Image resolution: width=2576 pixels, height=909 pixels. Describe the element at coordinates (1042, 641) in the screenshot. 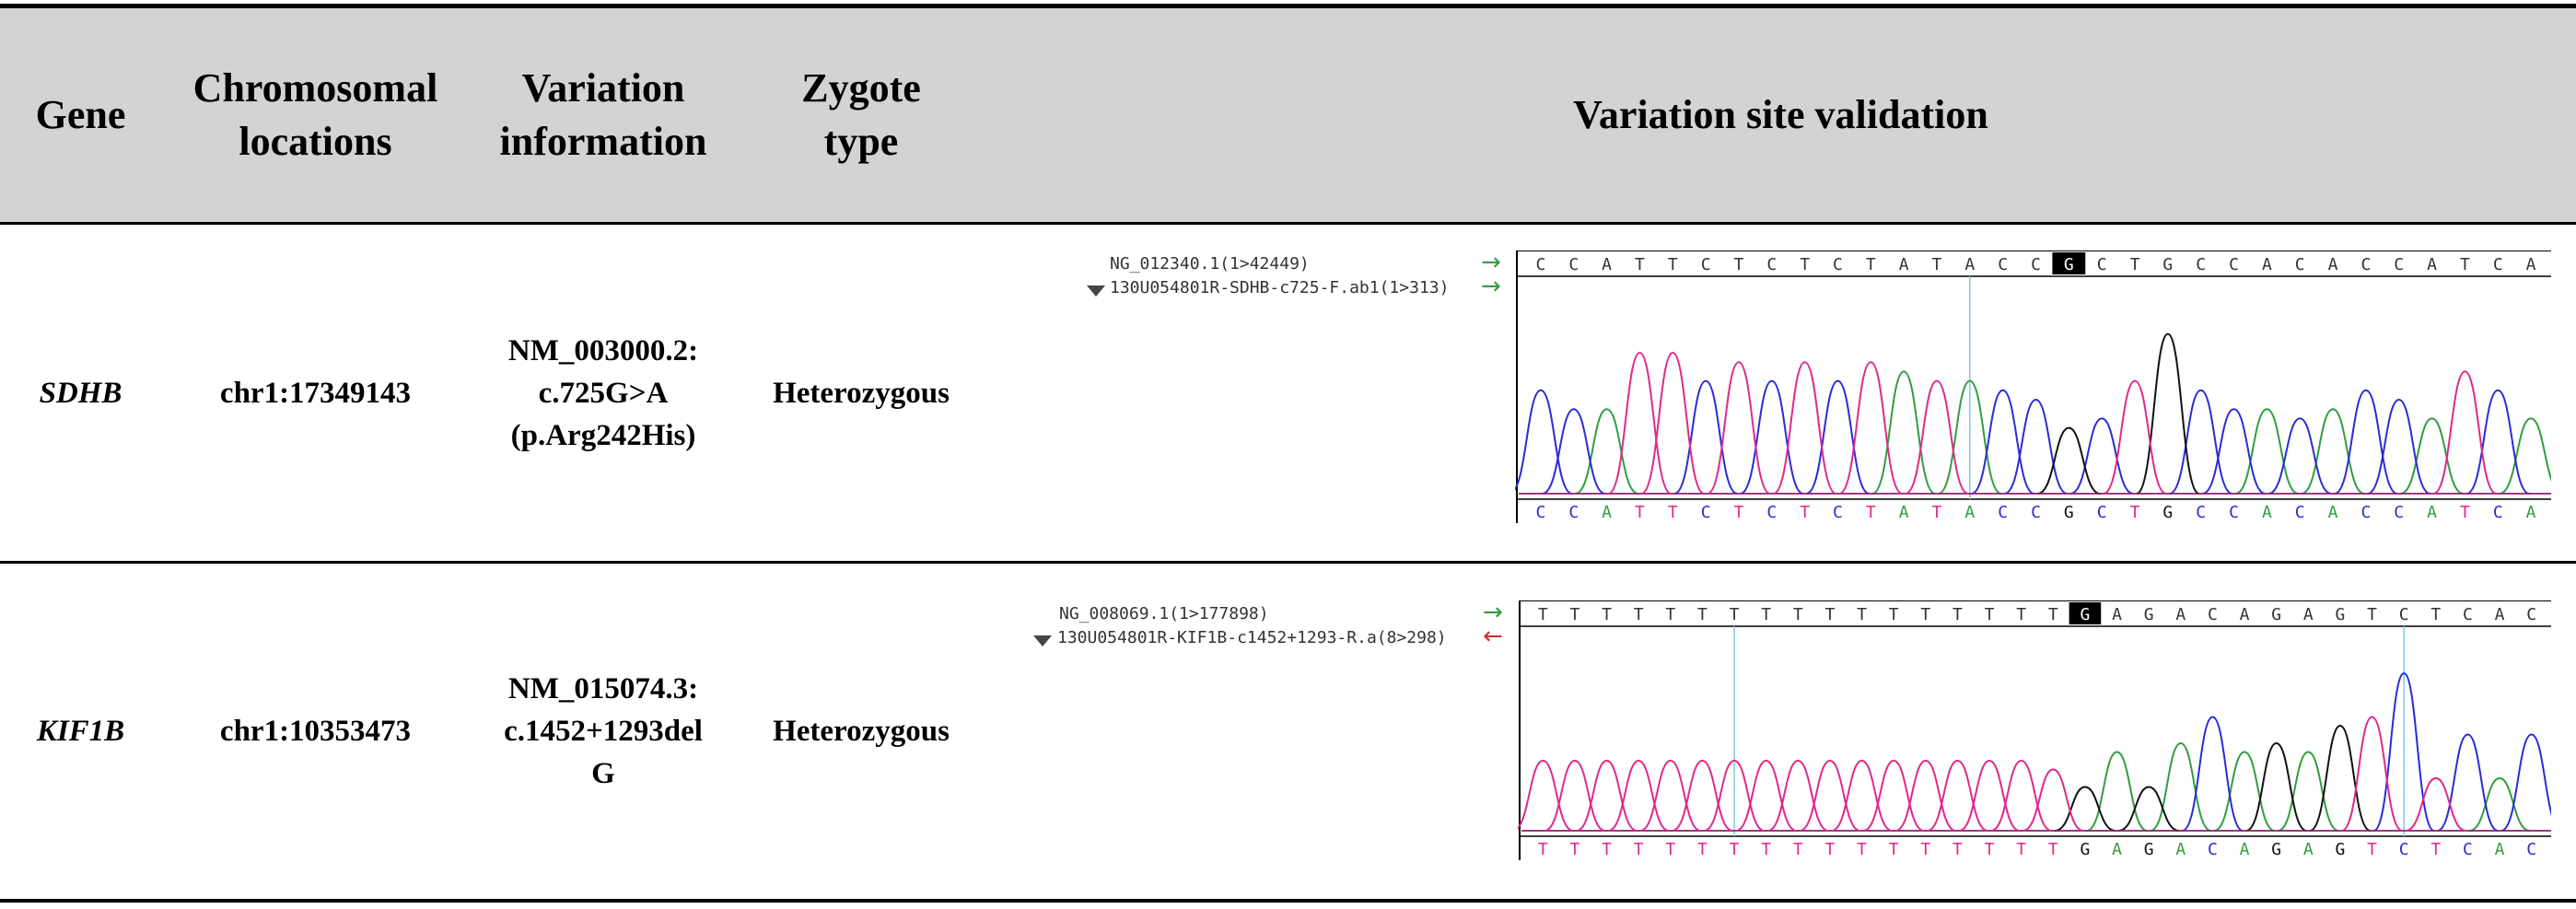

I see `row2-collapse-icon` at that location.